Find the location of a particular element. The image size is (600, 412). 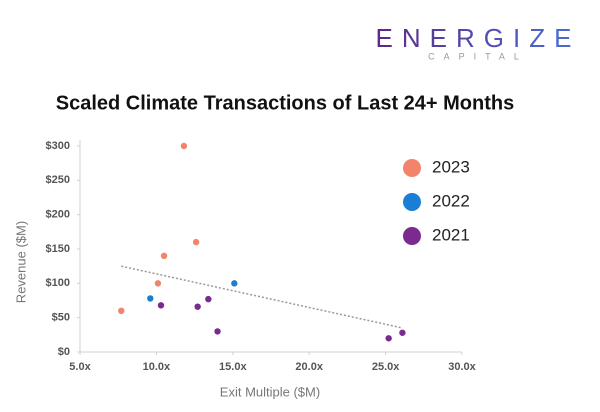

logo-tagline: CAPITAL is located at coordinates (478, 56).